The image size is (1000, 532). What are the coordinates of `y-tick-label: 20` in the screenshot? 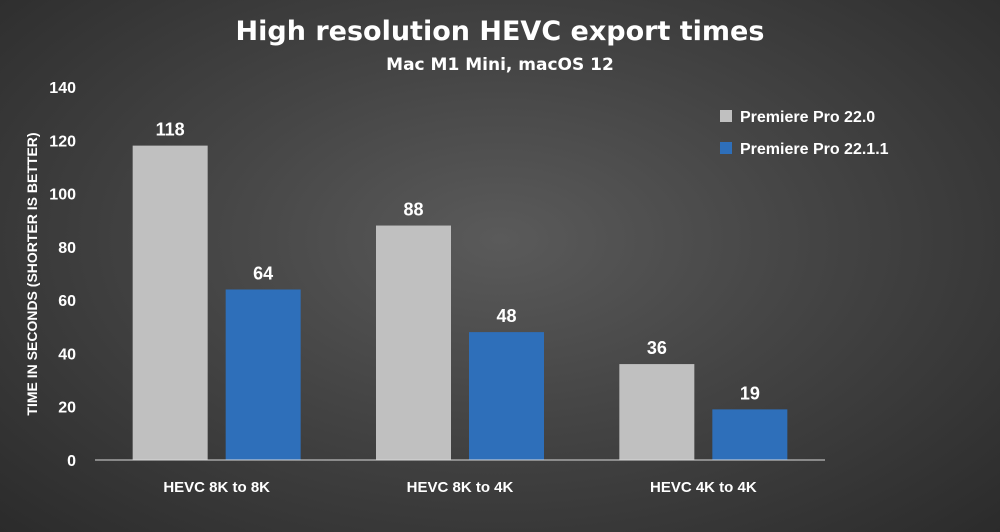 It's located at (67, 408).